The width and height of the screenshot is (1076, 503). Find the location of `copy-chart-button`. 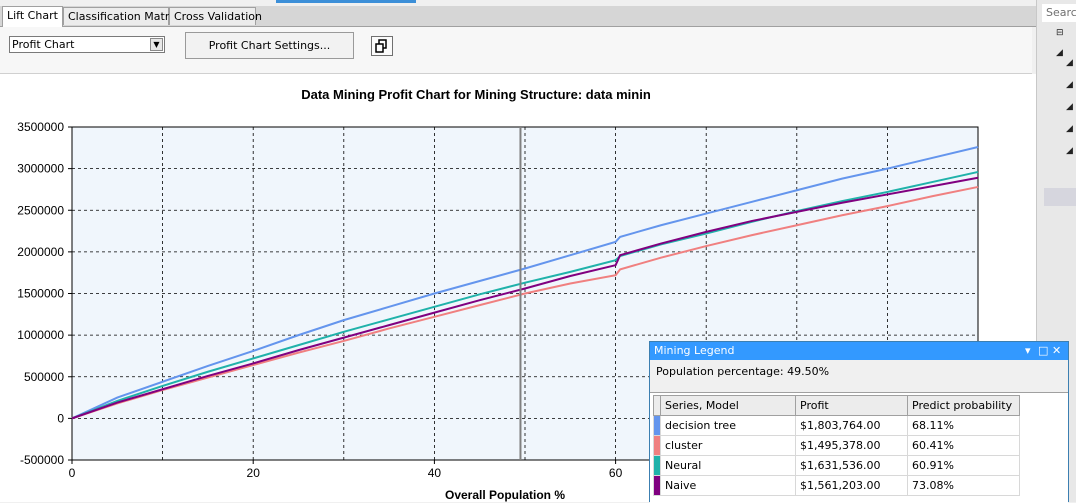

copy-chart-button is located at coordinates (382, 46).